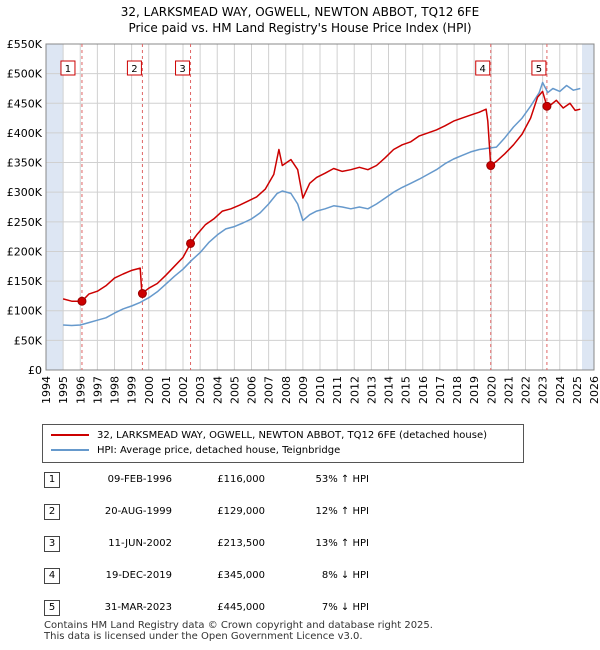 The width and height of the screenshot is (600, 650). What do you see at coordinates (35, 370) in the screenshot?
I see `y-tick-label: £0` at bounding box center [35, 370].